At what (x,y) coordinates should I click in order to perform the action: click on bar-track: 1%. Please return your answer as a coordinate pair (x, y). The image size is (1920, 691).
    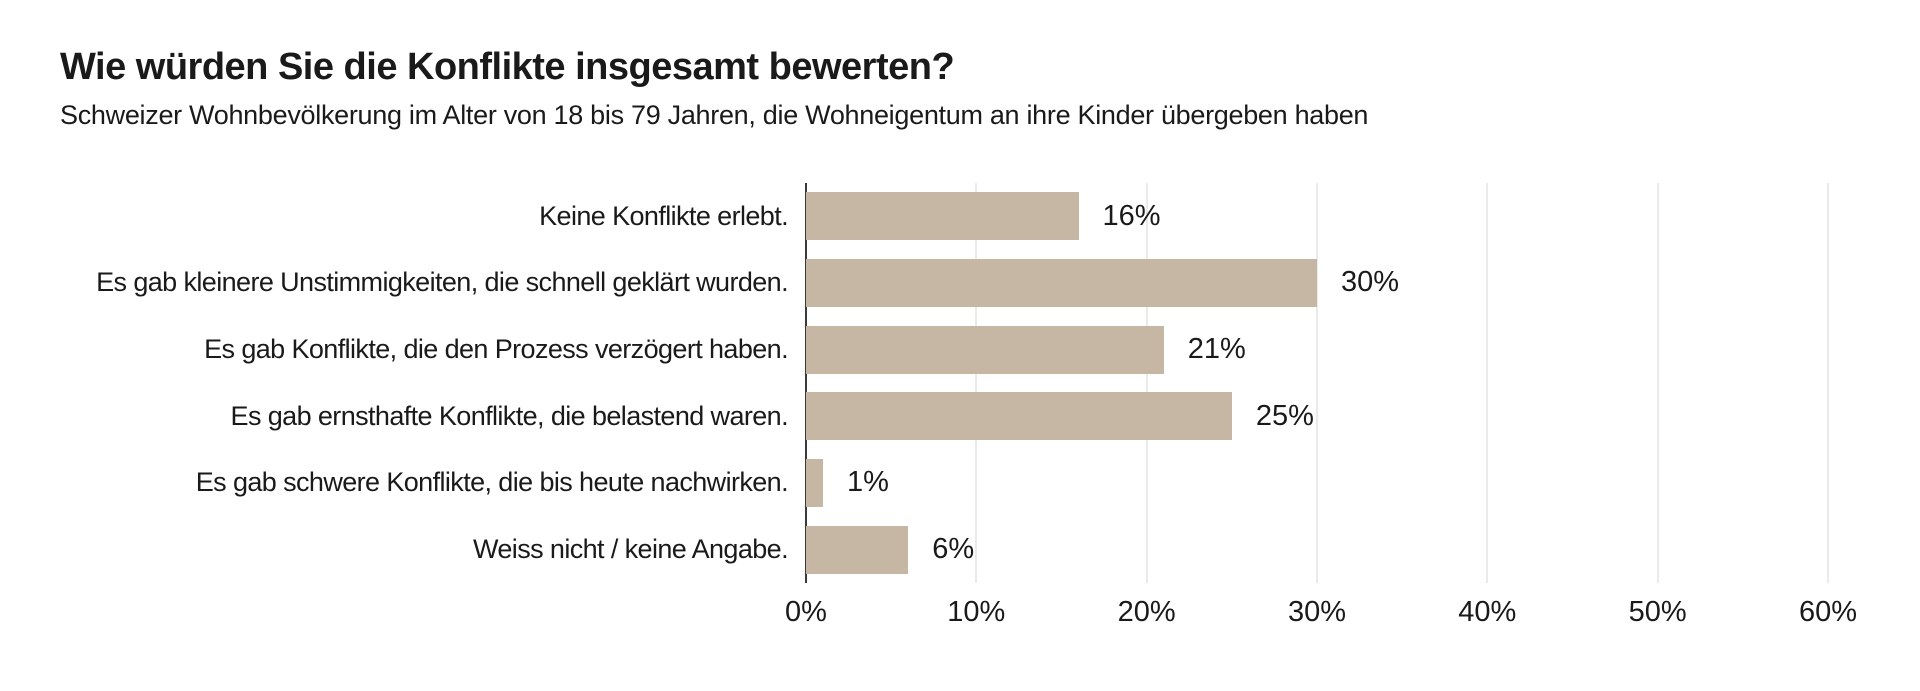
    Looking at the image, I should click on (1317, 482).